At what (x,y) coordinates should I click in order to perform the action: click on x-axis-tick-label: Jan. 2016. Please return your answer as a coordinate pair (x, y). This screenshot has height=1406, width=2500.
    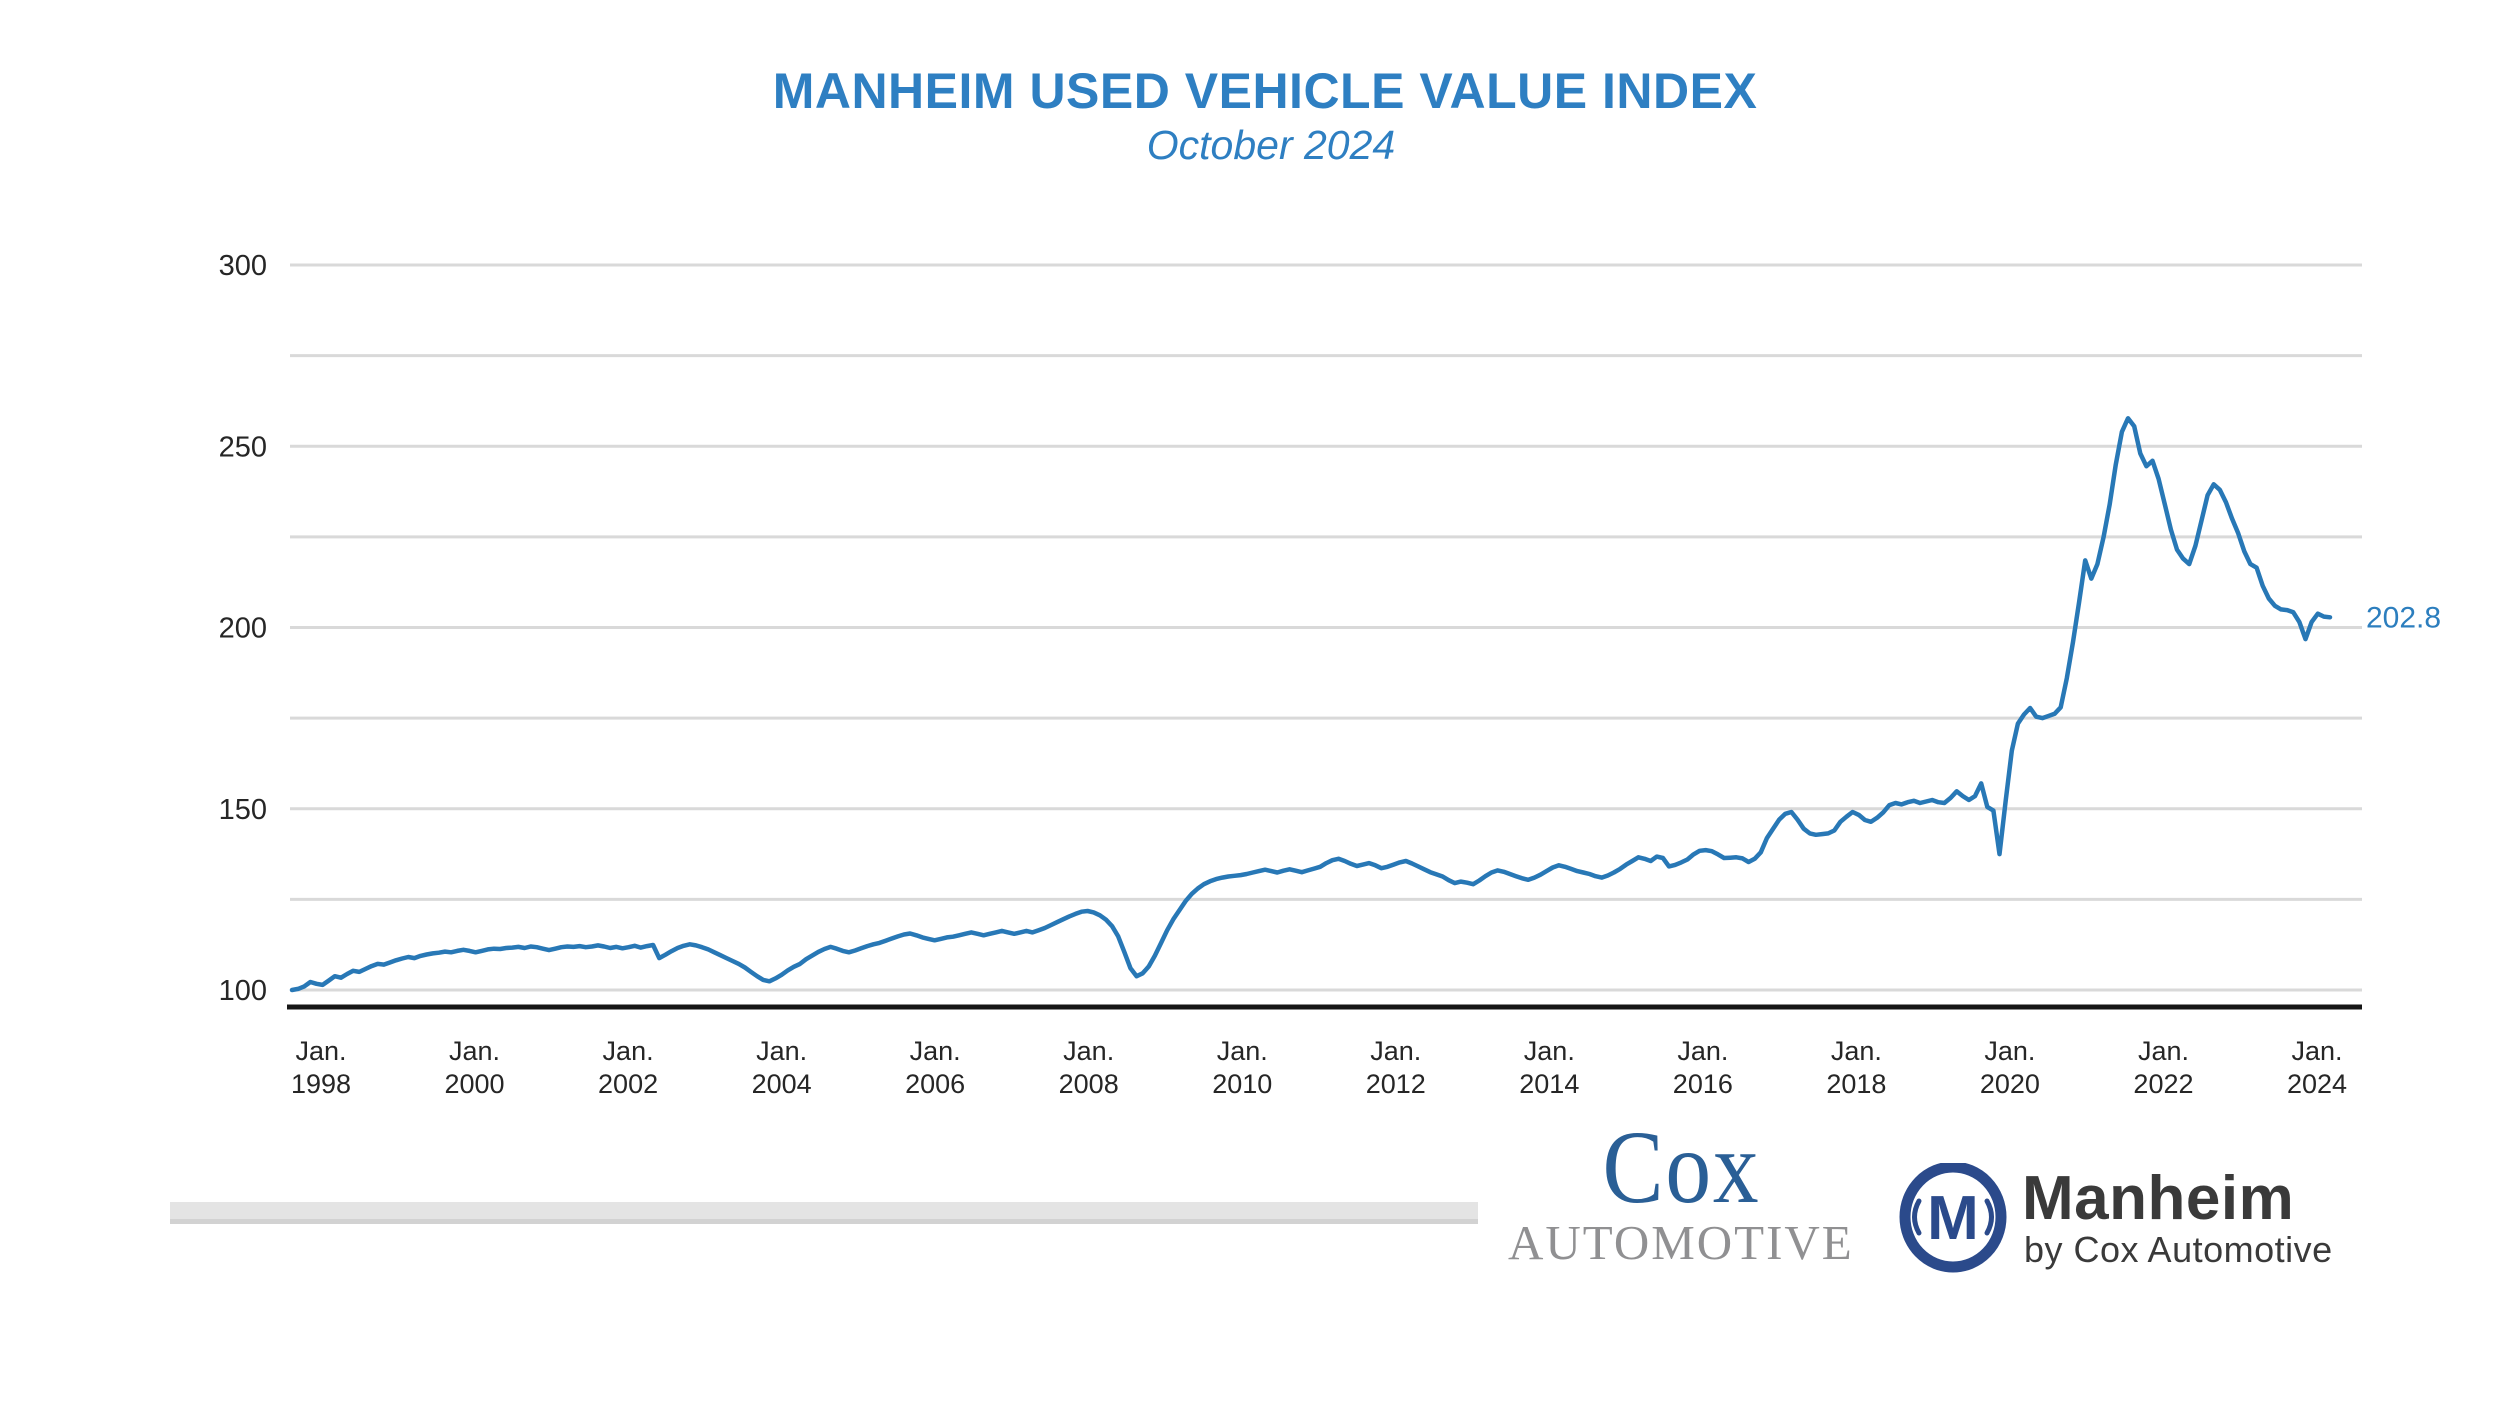
    Looking at the image, I should click on (1703, 1067).